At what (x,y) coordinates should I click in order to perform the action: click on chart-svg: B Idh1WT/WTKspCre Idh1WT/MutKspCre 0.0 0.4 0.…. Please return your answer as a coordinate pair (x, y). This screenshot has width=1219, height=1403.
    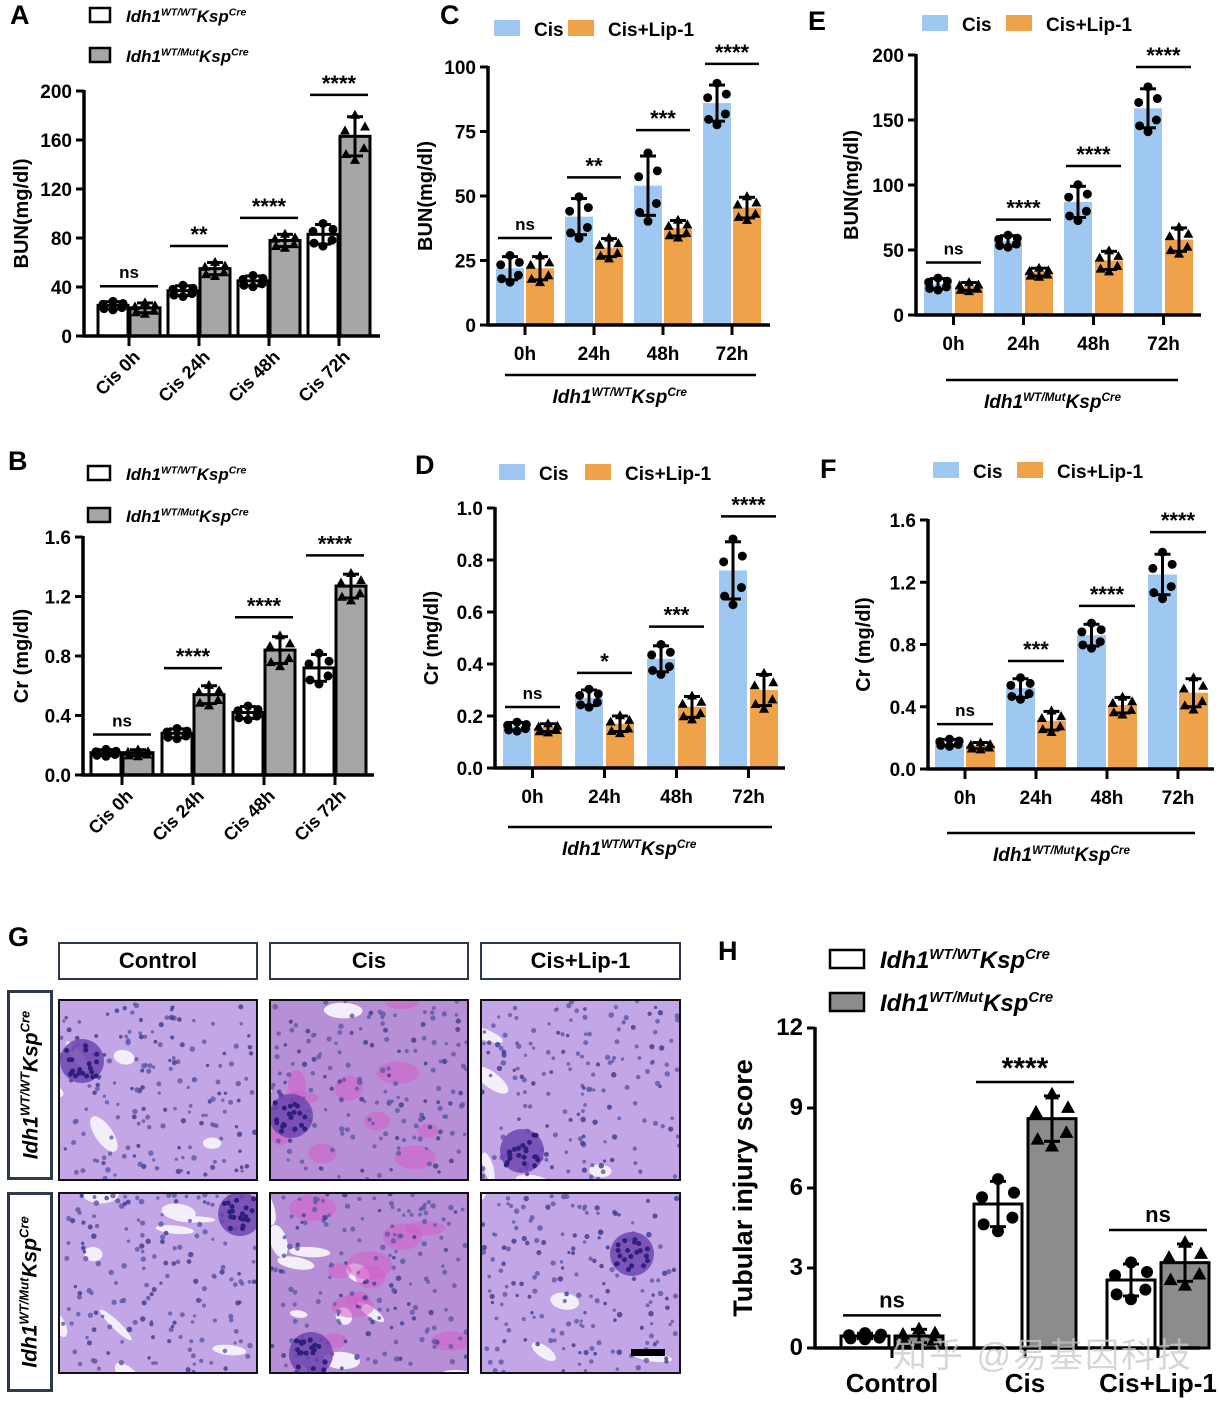
    Looking at the image, I should click on (191, 645).